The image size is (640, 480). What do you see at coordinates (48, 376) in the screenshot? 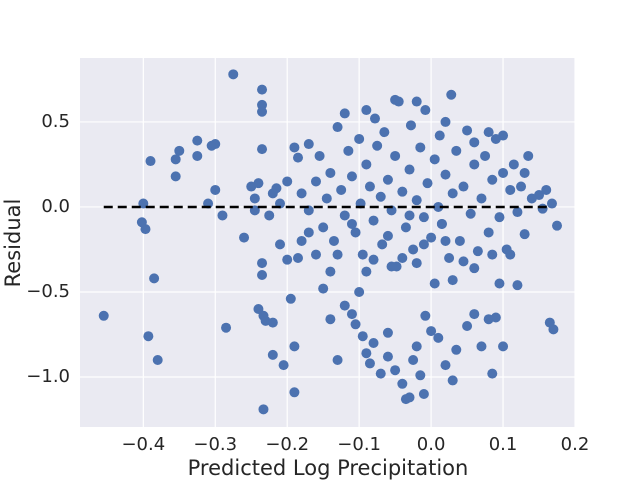
I see `y-tick-label: −1.0` at bounding box center [48, 376].